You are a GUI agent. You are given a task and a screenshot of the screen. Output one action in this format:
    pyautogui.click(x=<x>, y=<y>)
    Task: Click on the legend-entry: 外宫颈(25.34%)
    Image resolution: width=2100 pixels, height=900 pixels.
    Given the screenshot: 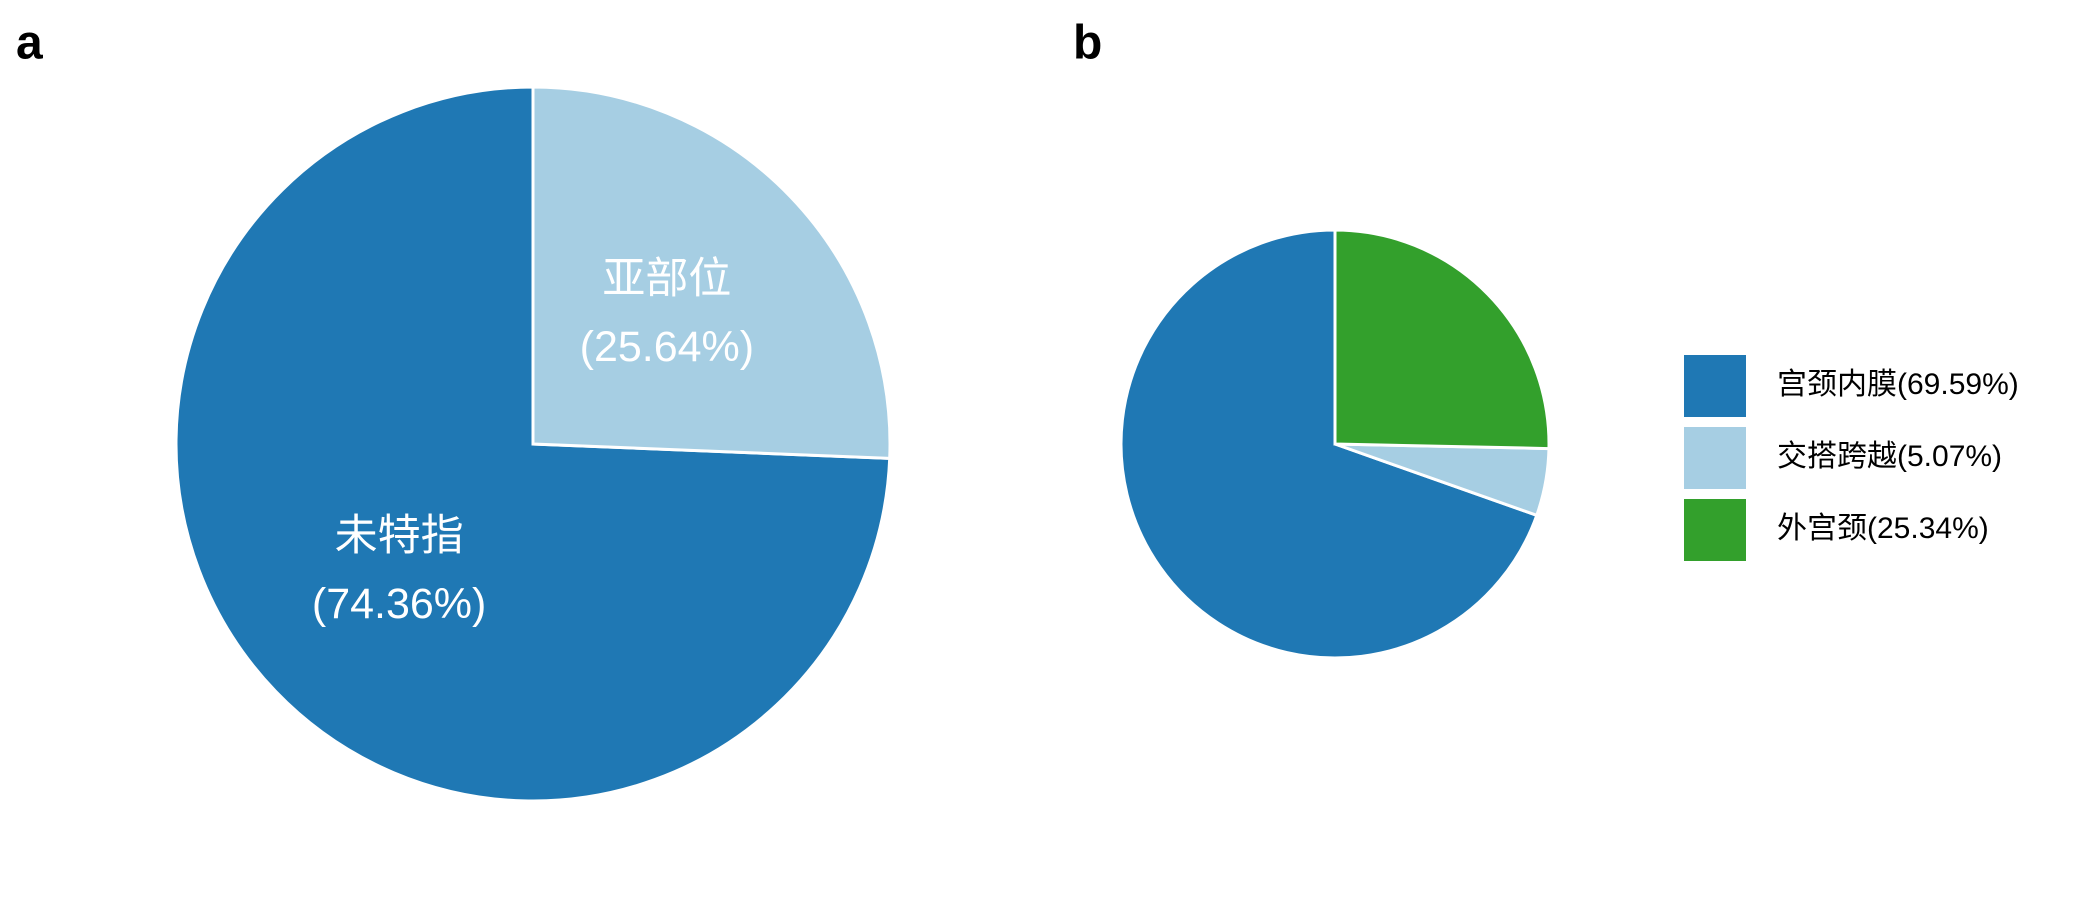 What is the action you would take?
    pyautogui.click(x=1883, y=528)
    